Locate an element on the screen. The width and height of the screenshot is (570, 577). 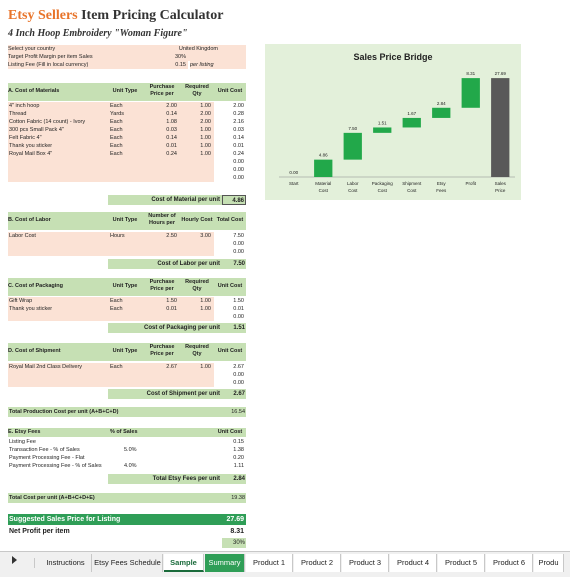
country-select: United Kingdom is located at coordinates (184, 49).